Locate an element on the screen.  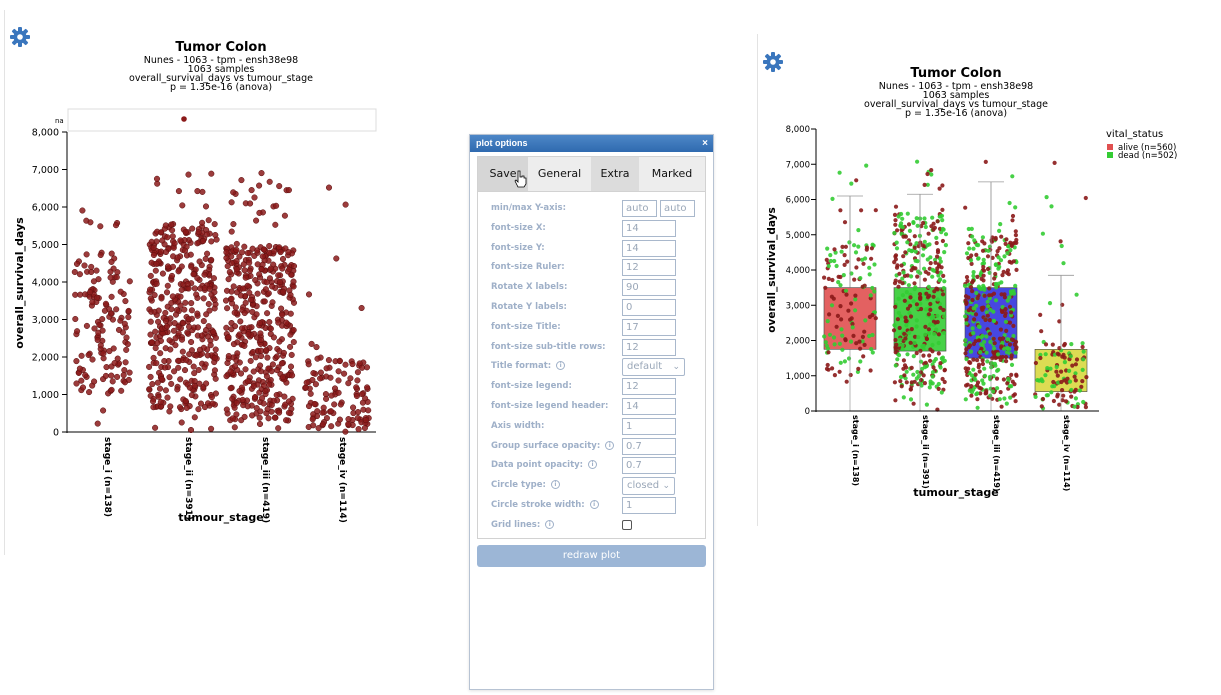
y-axis-min-input: auto is located at coordinates (639, 208).